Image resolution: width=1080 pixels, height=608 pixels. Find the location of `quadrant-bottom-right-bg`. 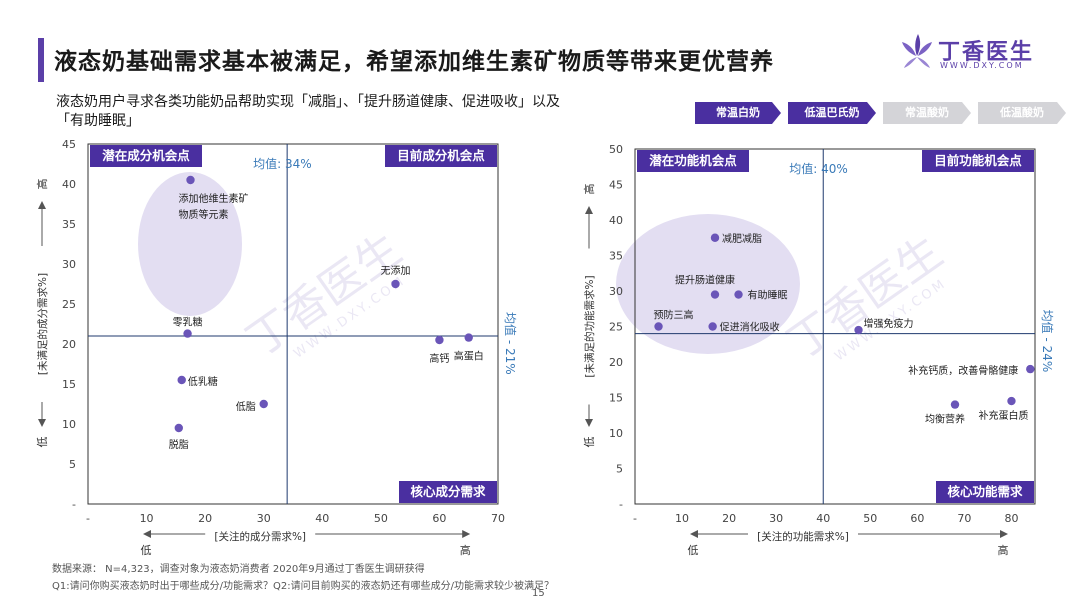

quadrant-bottom-right-bg is located at coordinates (985, 492).